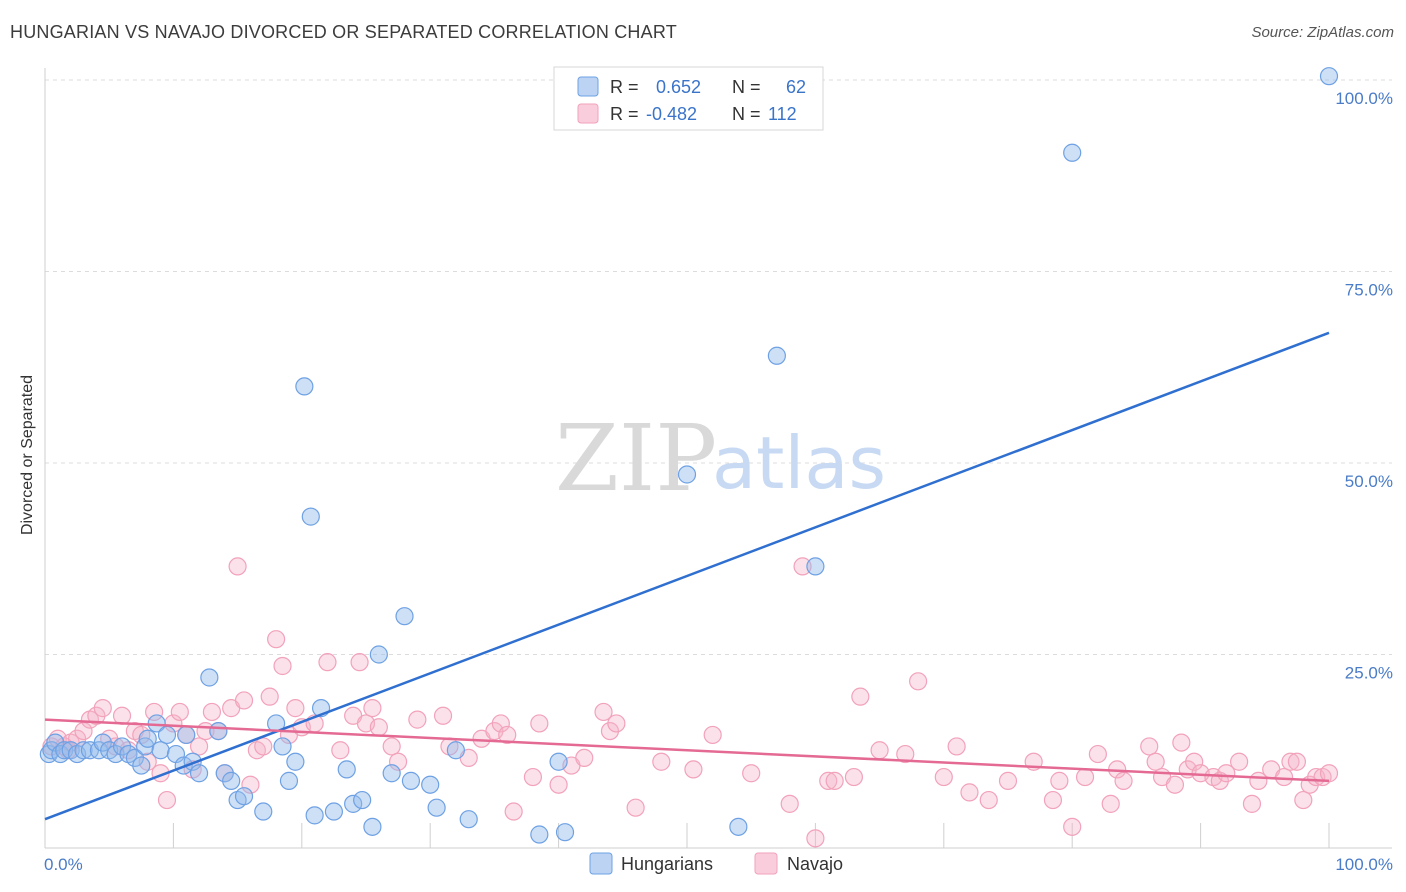 The image size is (1406, 892). What do you see at coordinates (63, 864) in the screenshot?
I see `x-tick-label-min: 0.0%` at bounding box center [63, 864].